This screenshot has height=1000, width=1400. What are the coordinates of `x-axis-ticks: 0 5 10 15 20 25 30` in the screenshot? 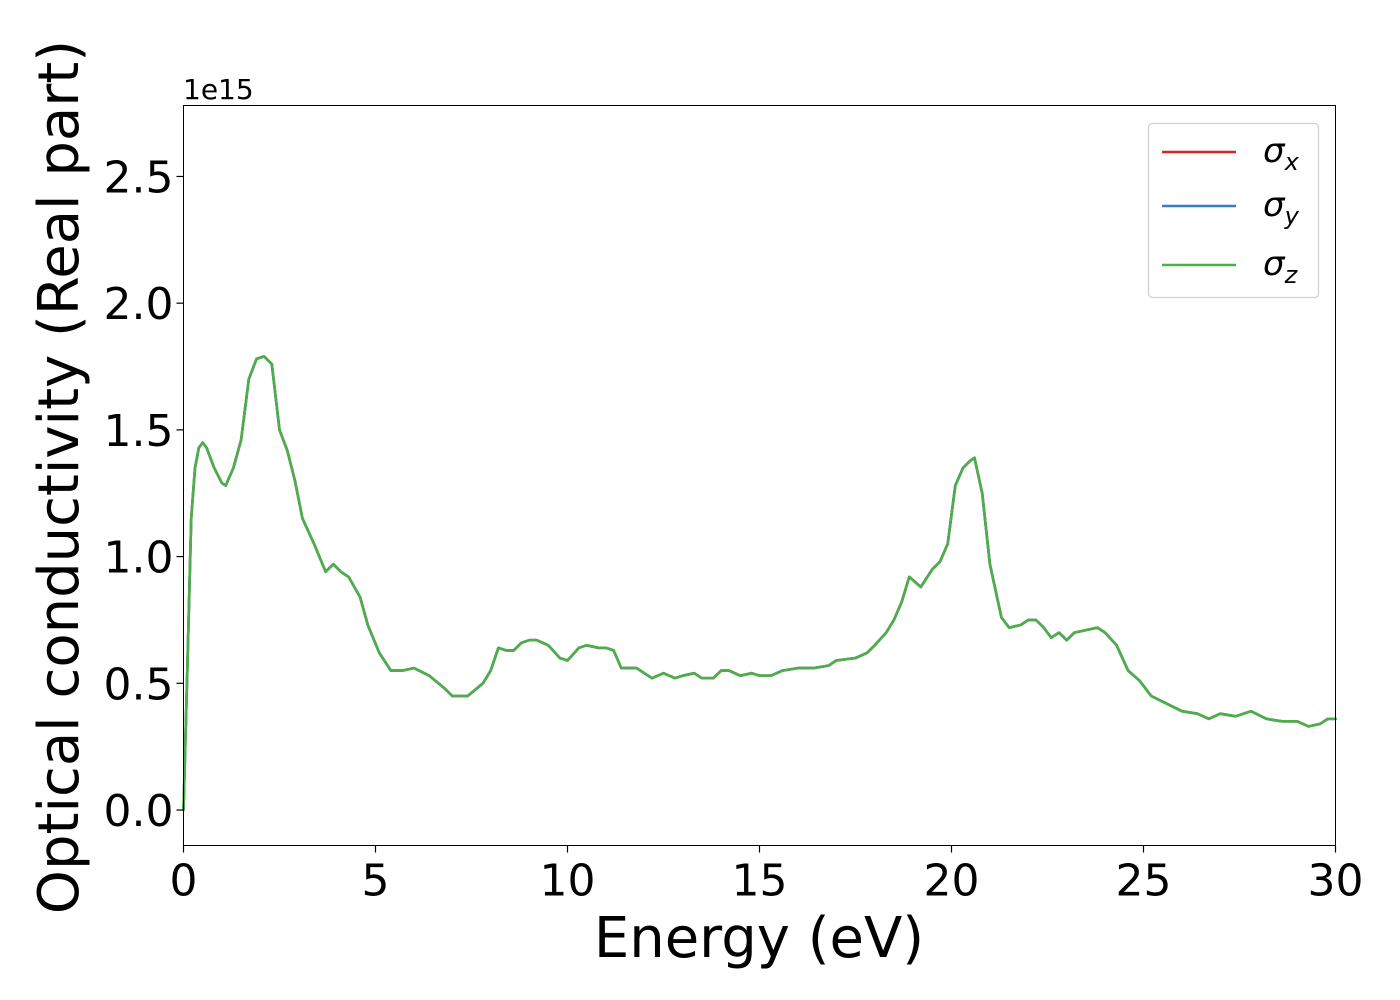 It's located at (767, 876).